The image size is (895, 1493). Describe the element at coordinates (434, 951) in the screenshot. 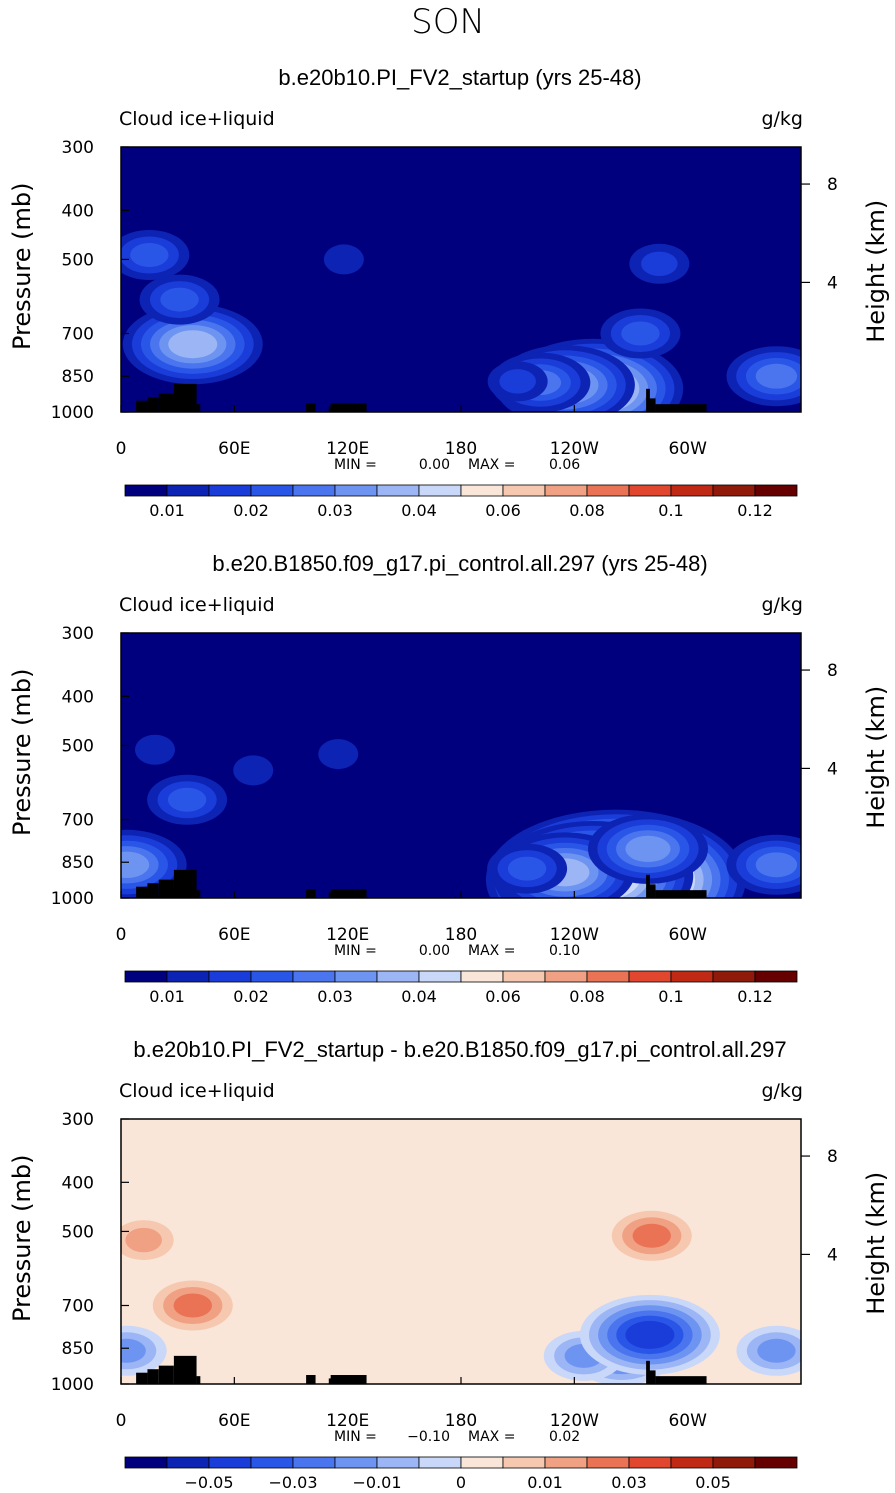

I see `min-value: 0.00` at that location.